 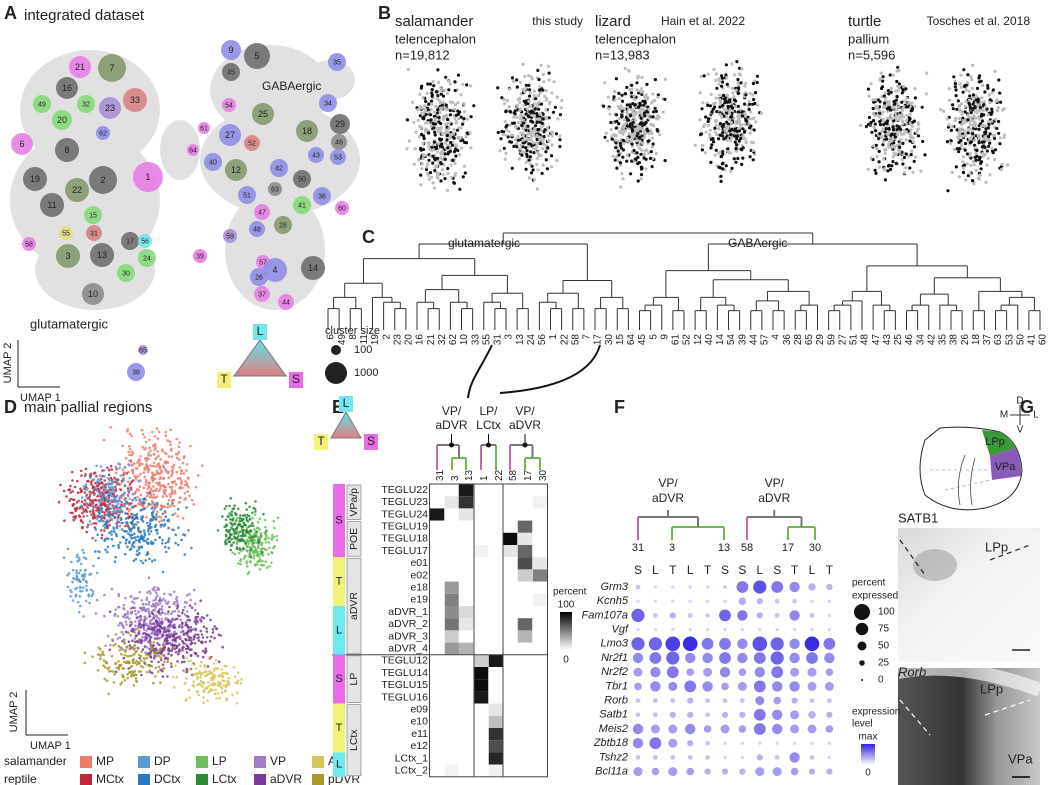 What do you see at coordinates (260, 358) in the screenshot?
I see `triangle` at bounding box center [260, 358].